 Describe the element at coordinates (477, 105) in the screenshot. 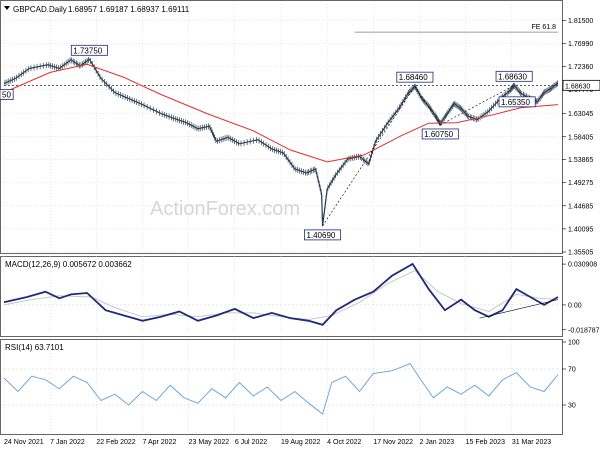

I see `swing-line-recovery` at that location.